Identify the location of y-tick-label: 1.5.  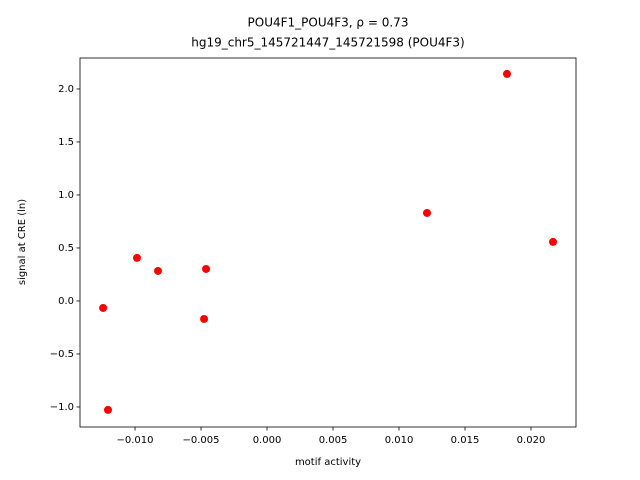
(66, 142).